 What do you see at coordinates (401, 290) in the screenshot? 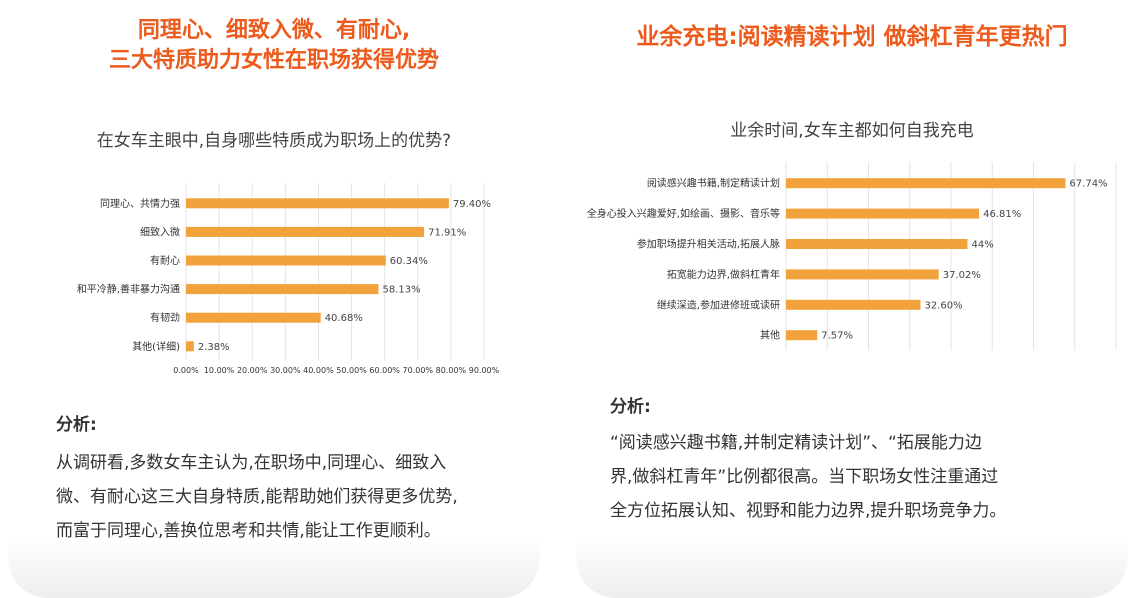
I see `left-chart-value-label: 58.13%` at bounding box center [401, 290].